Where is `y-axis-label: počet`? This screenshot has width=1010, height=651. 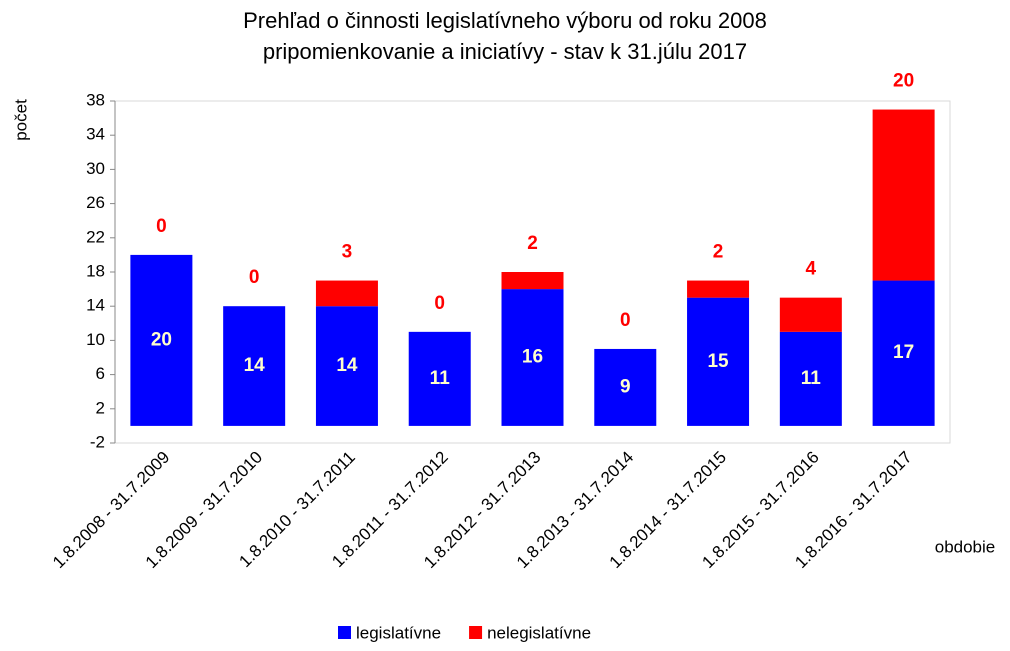
y-axis-label: počet is located at coordinates (20, 120).